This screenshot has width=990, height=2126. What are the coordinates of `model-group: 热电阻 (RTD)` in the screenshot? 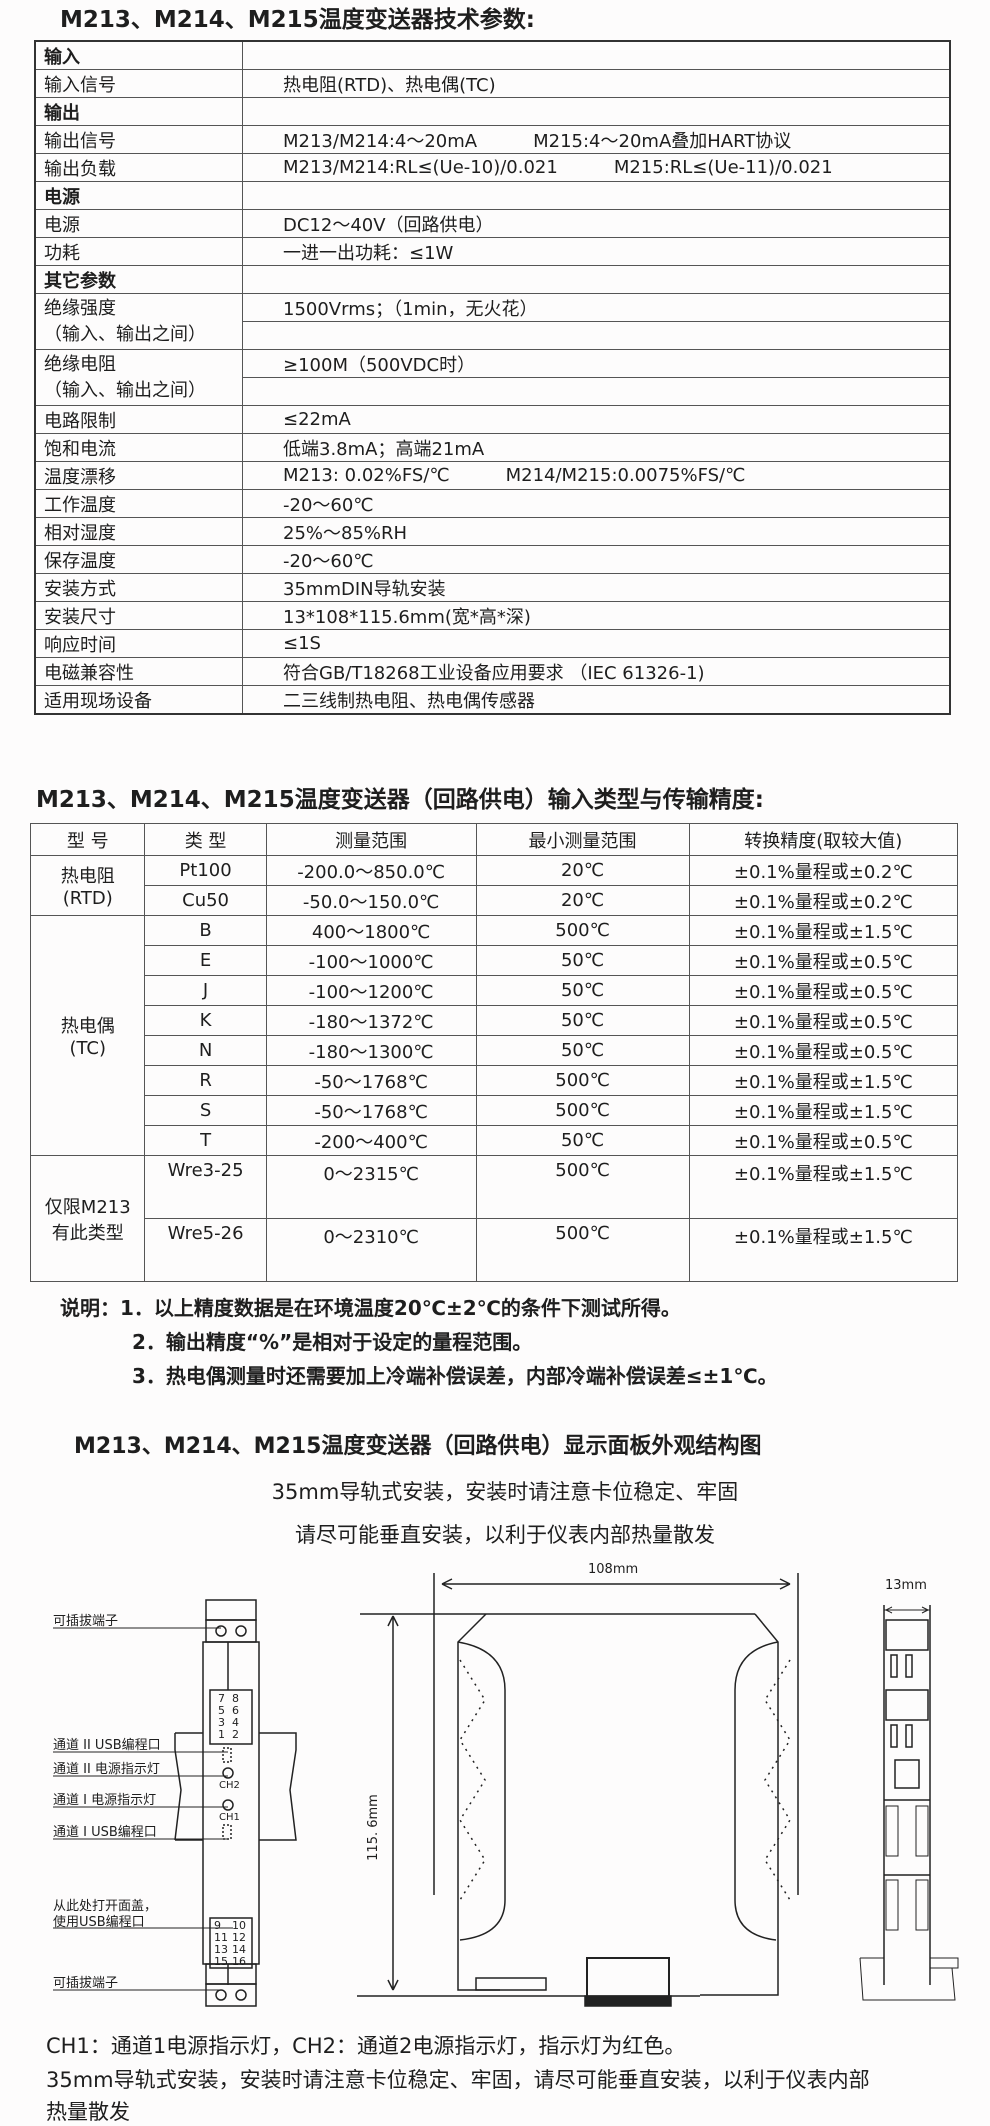 It's located at (87, 885).